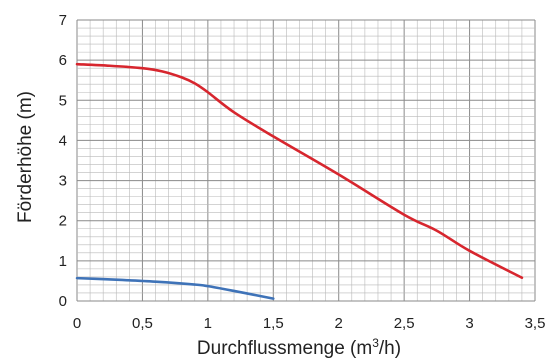 The width and height of the screenshot is (557, 358). Describe the element at coordinates (63, 100) in the screenshot. I see `y-tick-label: 5` at that location.